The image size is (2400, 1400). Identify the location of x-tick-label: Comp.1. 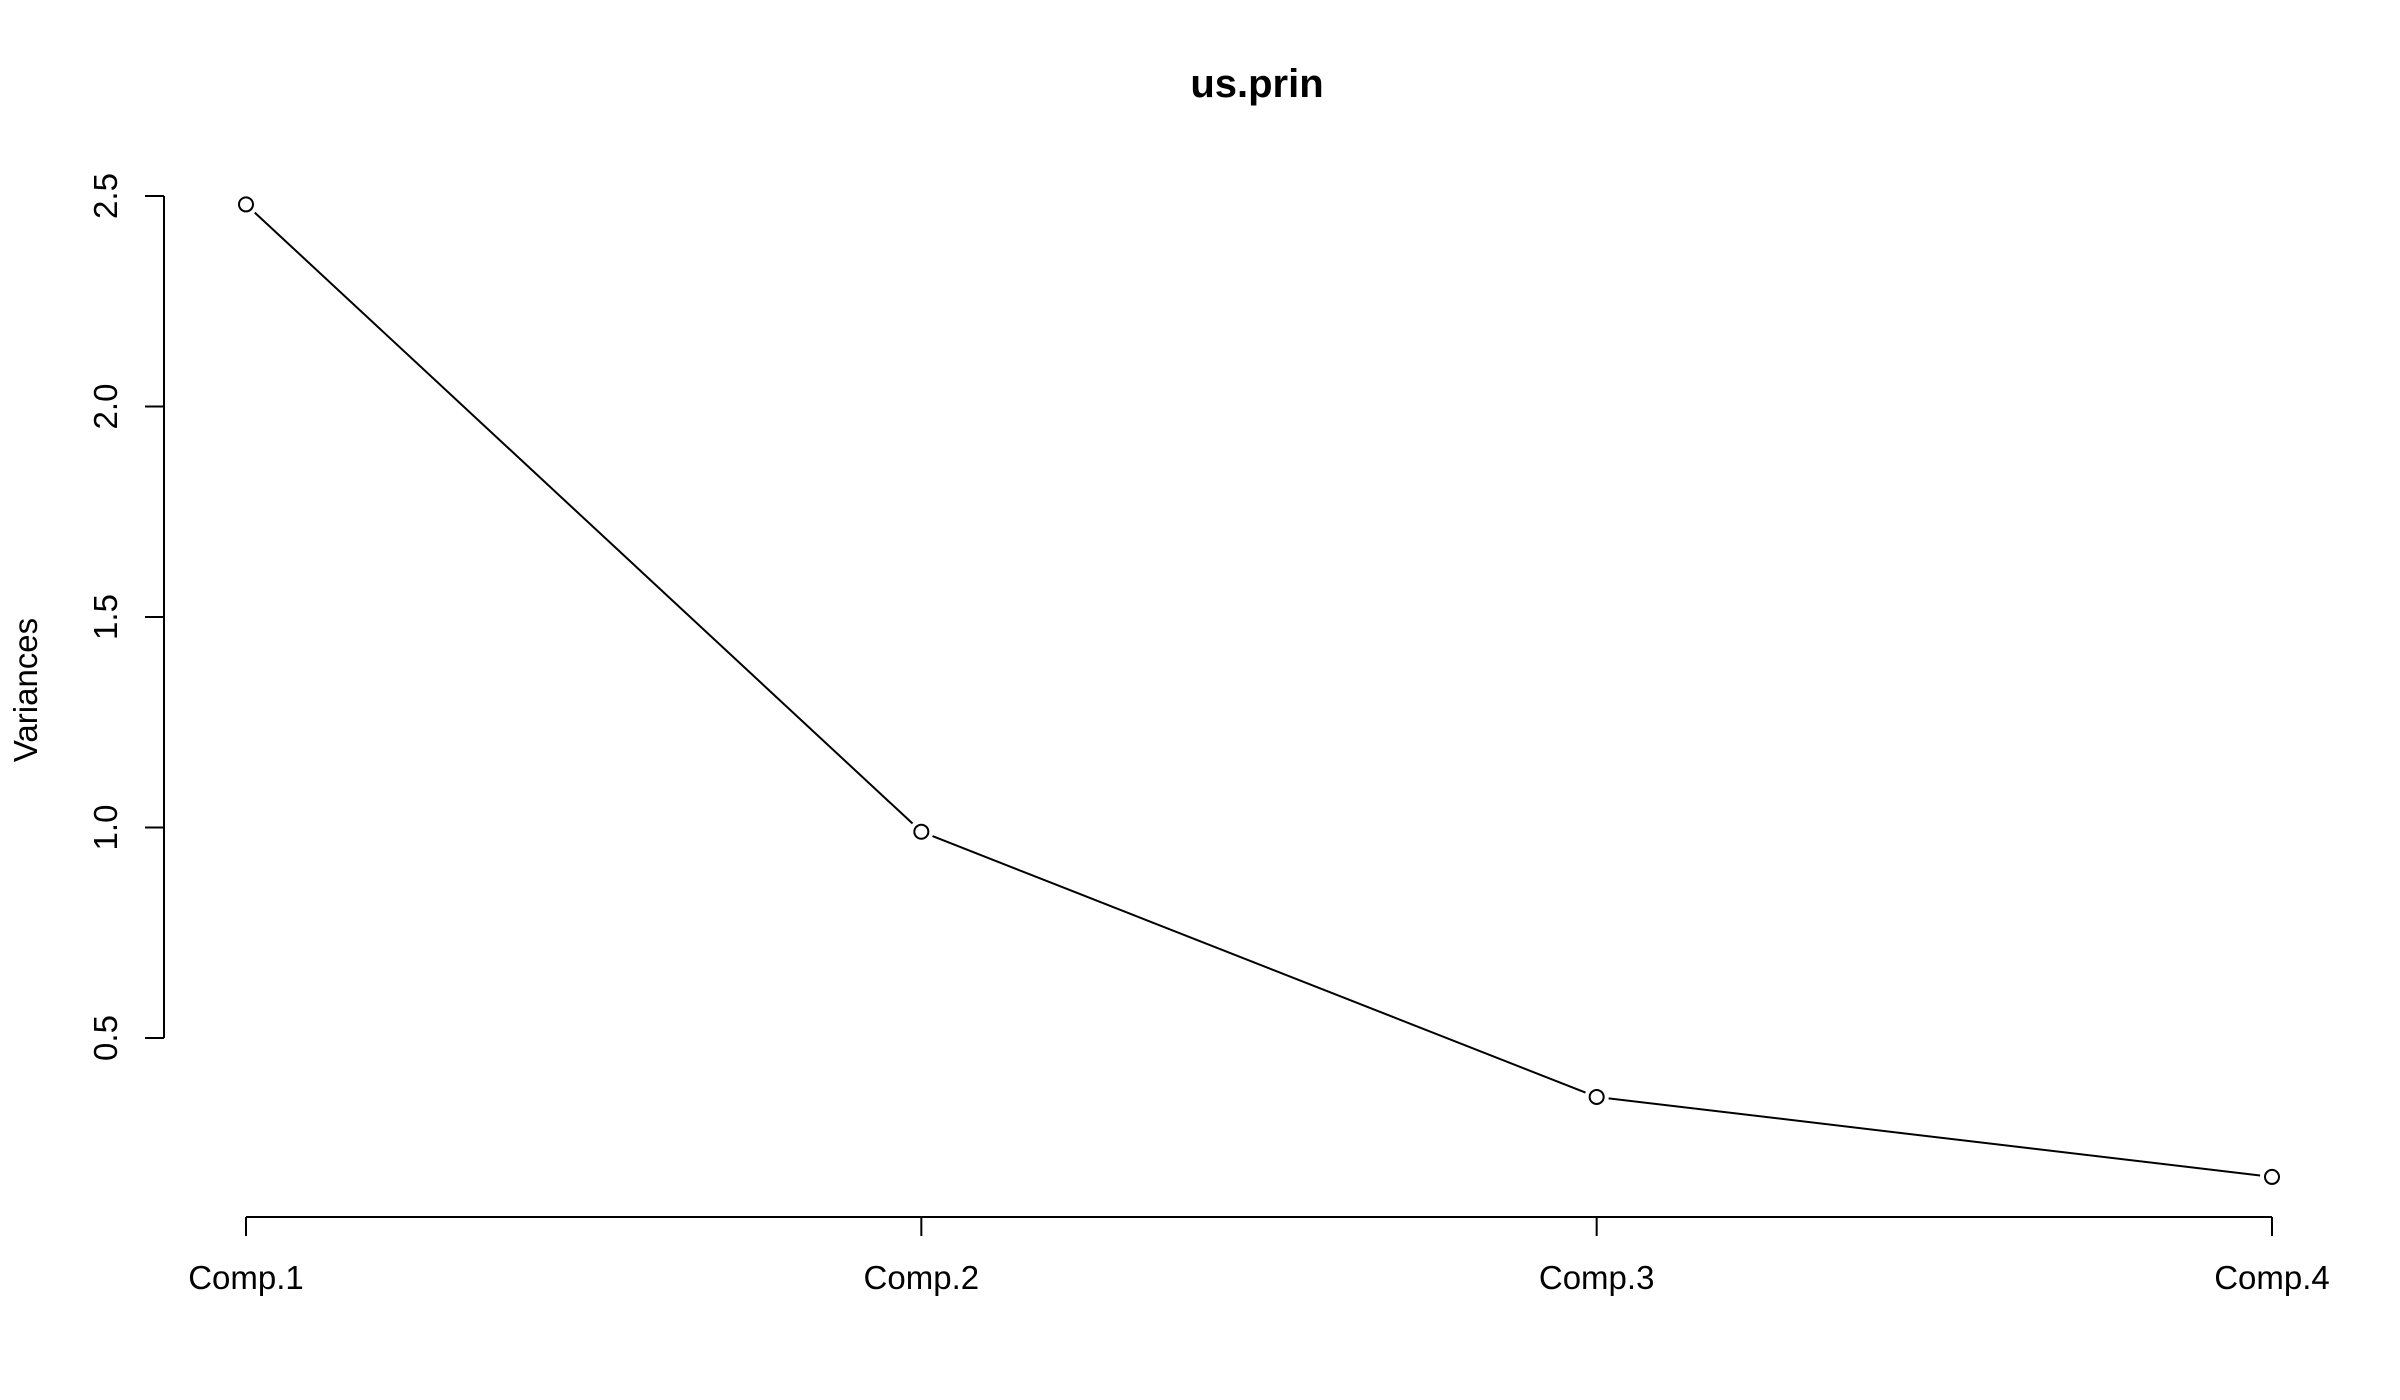
(246, 1277).